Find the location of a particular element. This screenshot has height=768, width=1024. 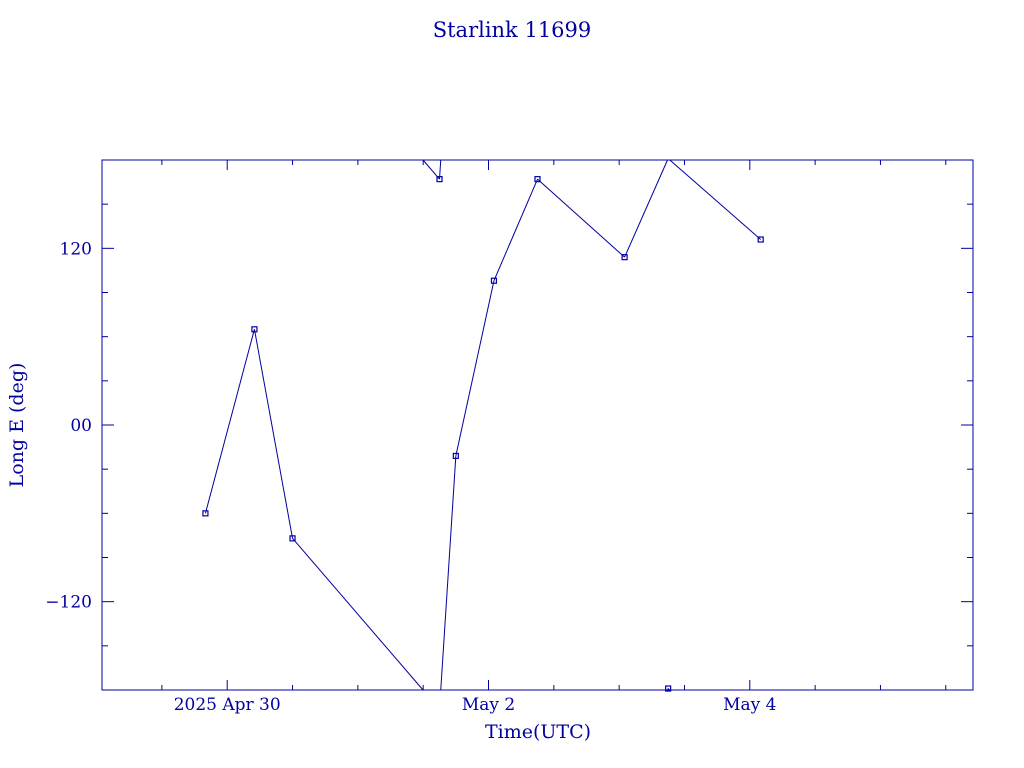

y-tick-label: 120 is located at coordinates (76, 249).